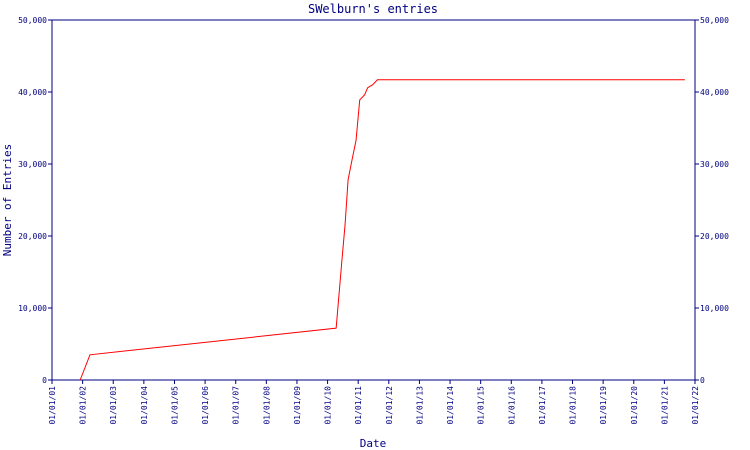 This screenshot has height=450, width=750. Describe the element at coordinates (358, 405) in the screenshot. I see `x-tick-label: 01/01/11` at that location.